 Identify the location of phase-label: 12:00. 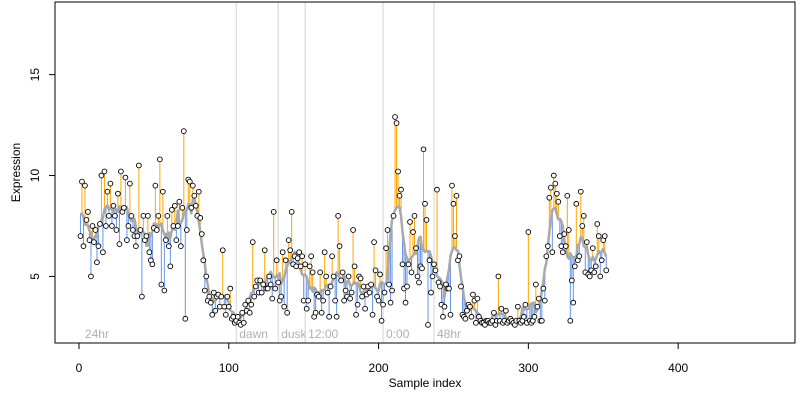
(323, 334).